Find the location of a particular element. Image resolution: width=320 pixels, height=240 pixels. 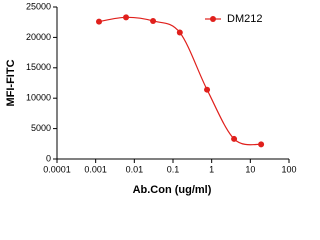

y-tick-label: 5000 is located at coordinates (41, 128).